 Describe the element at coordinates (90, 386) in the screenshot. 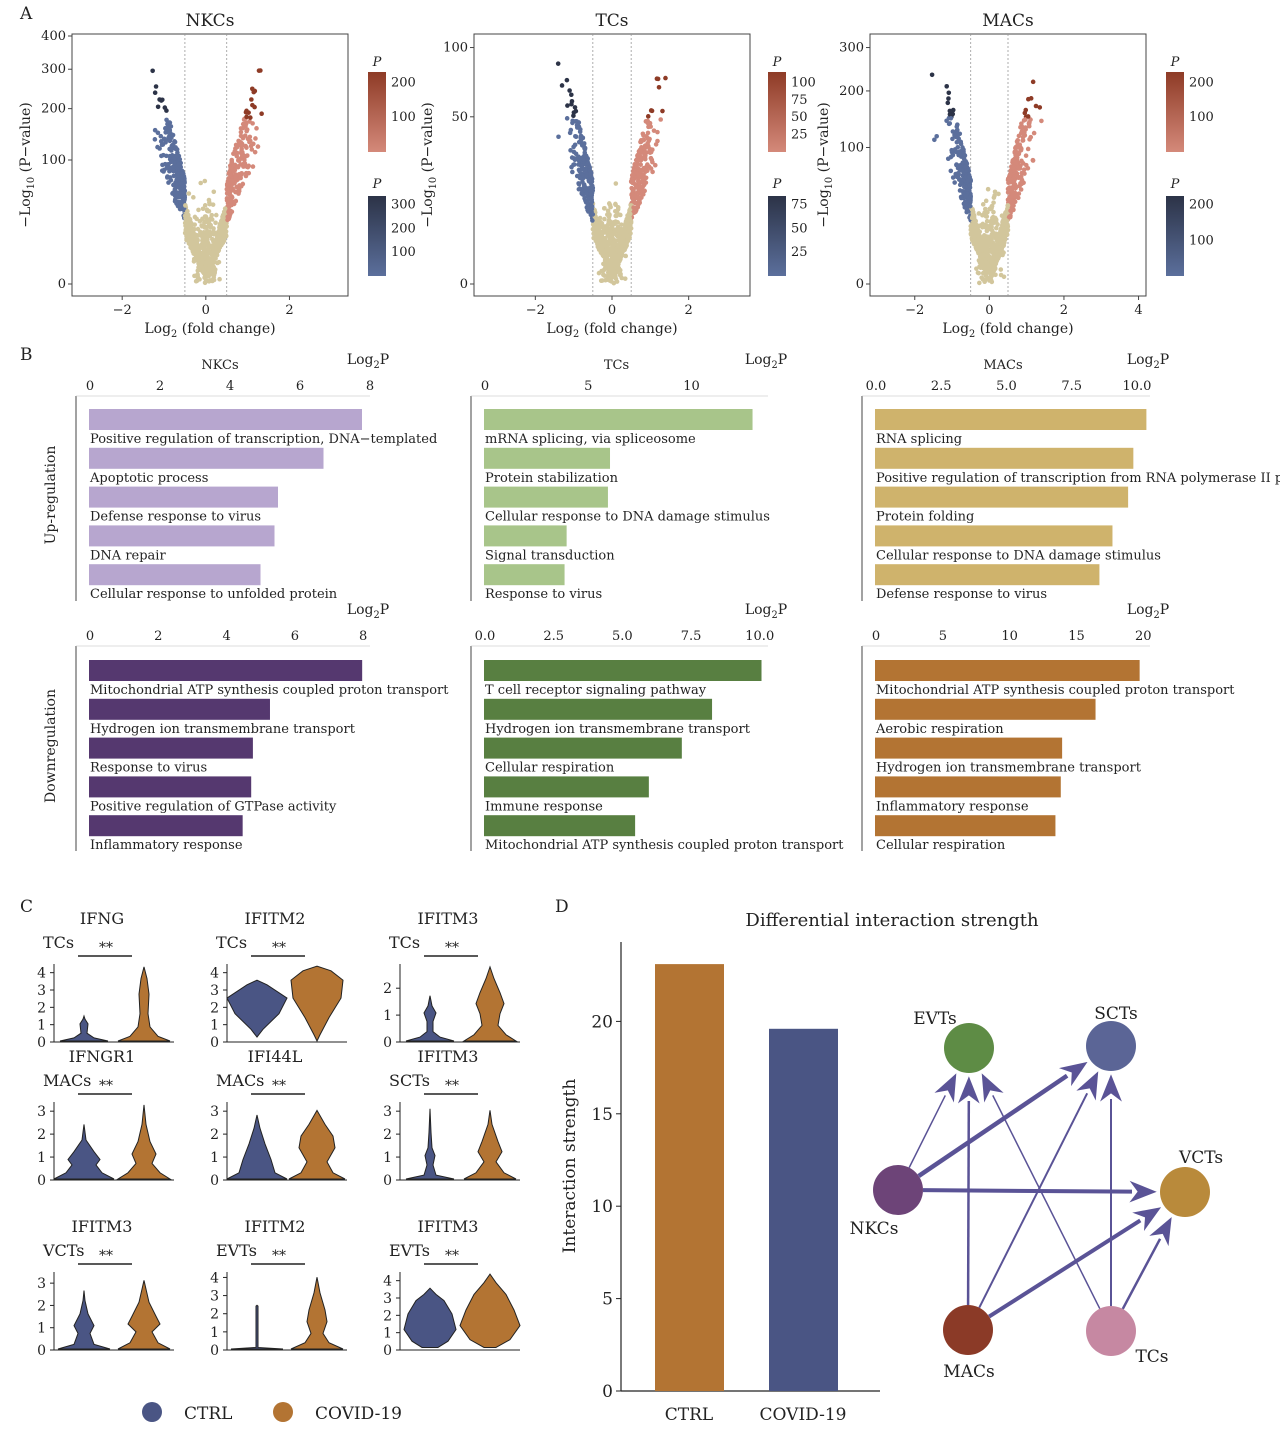

I see `go-tick-label: 0` at that location.